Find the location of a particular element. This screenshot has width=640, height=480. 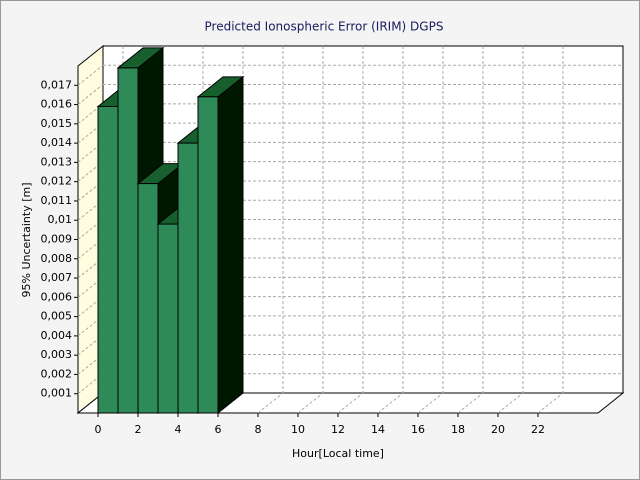

x-axis-label: Hour[Local time] is located at coordinates (338, 453).